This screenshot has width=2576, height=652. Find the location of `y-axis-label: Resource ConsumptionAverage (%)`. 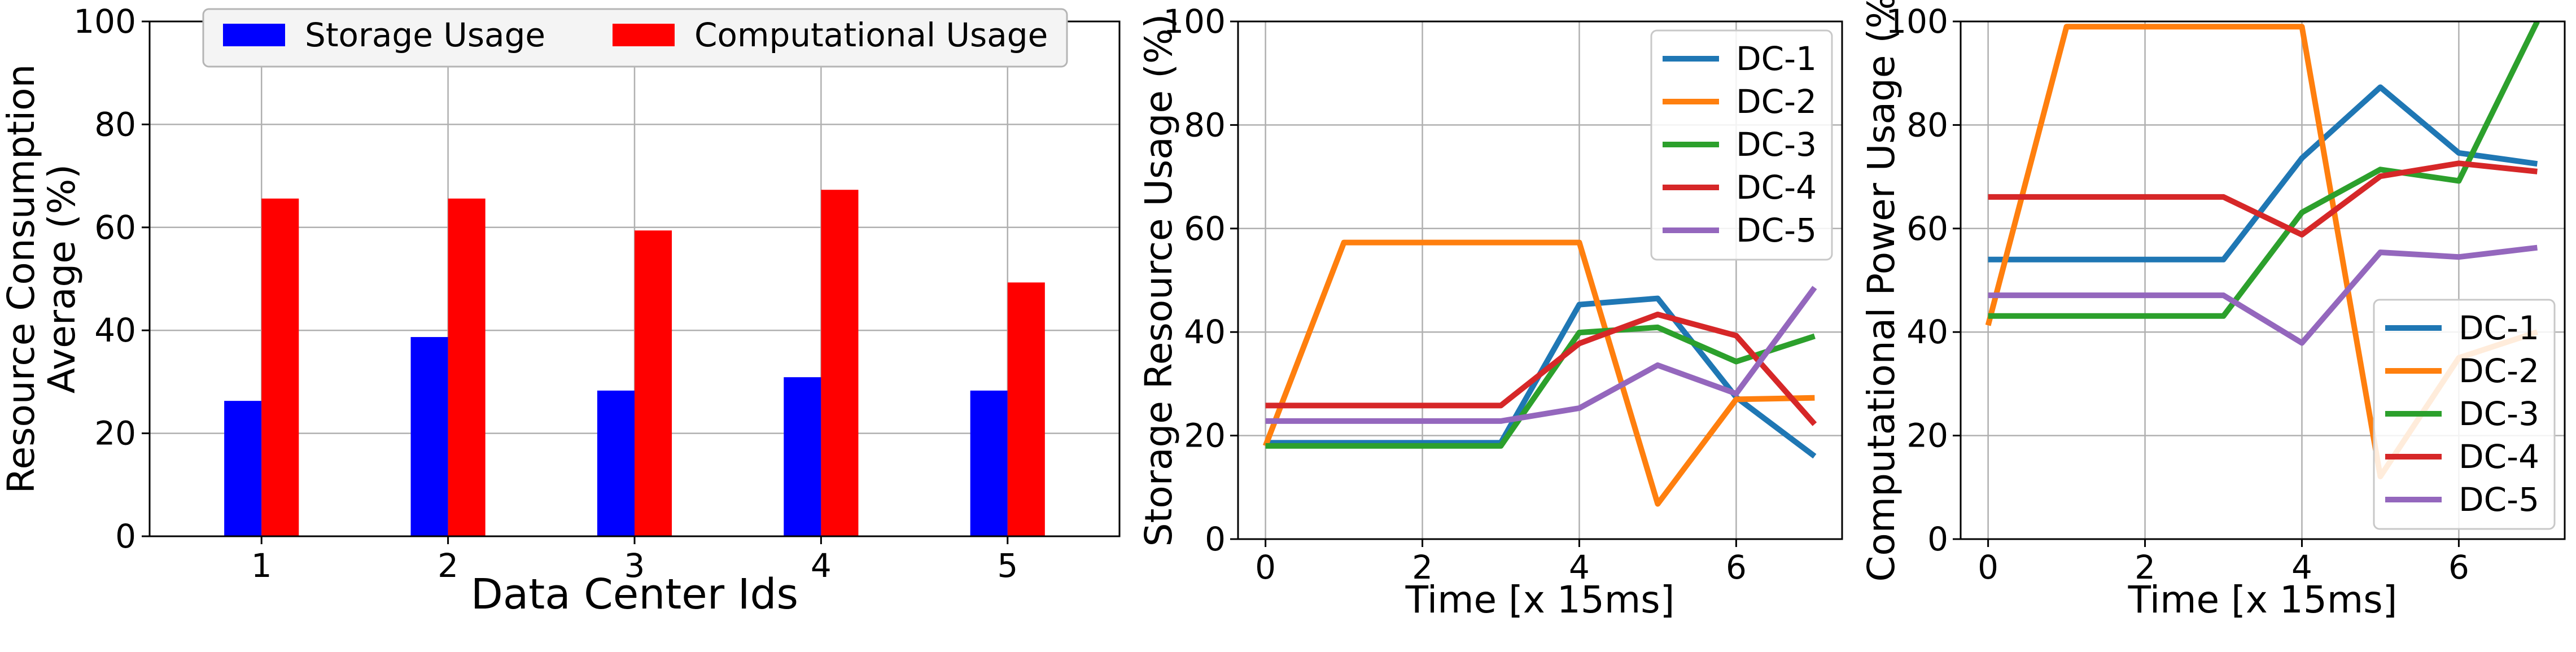

y-axis-label: Resource ConsumptionAverage (%) is located at coordinates (42, 279).